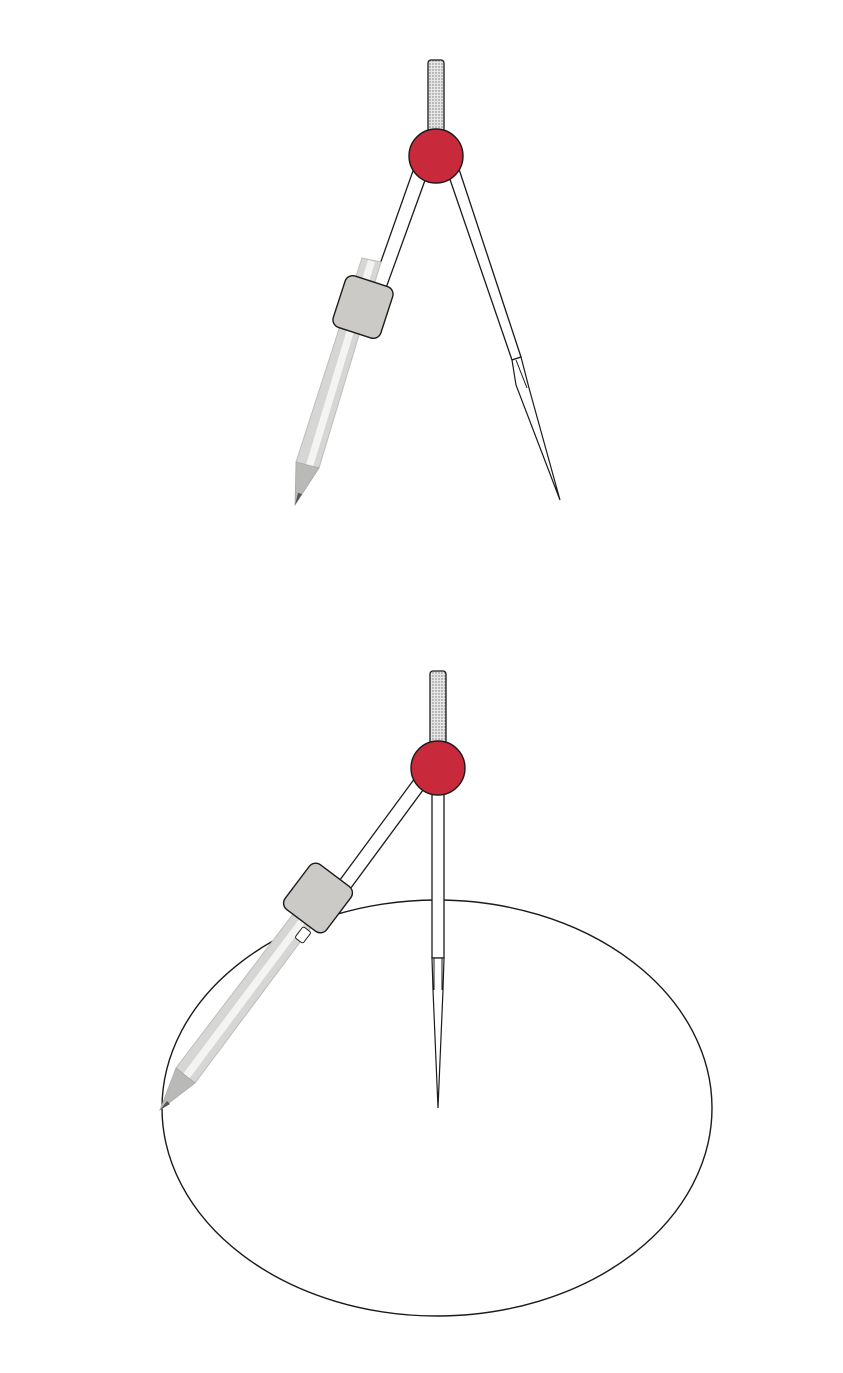 The height and width of the screenshot is (1373, 843). What do you see at coordinates (239, 1008) in the screenshot?
I see `pencil-icon` at bounding box center [239, 1008].